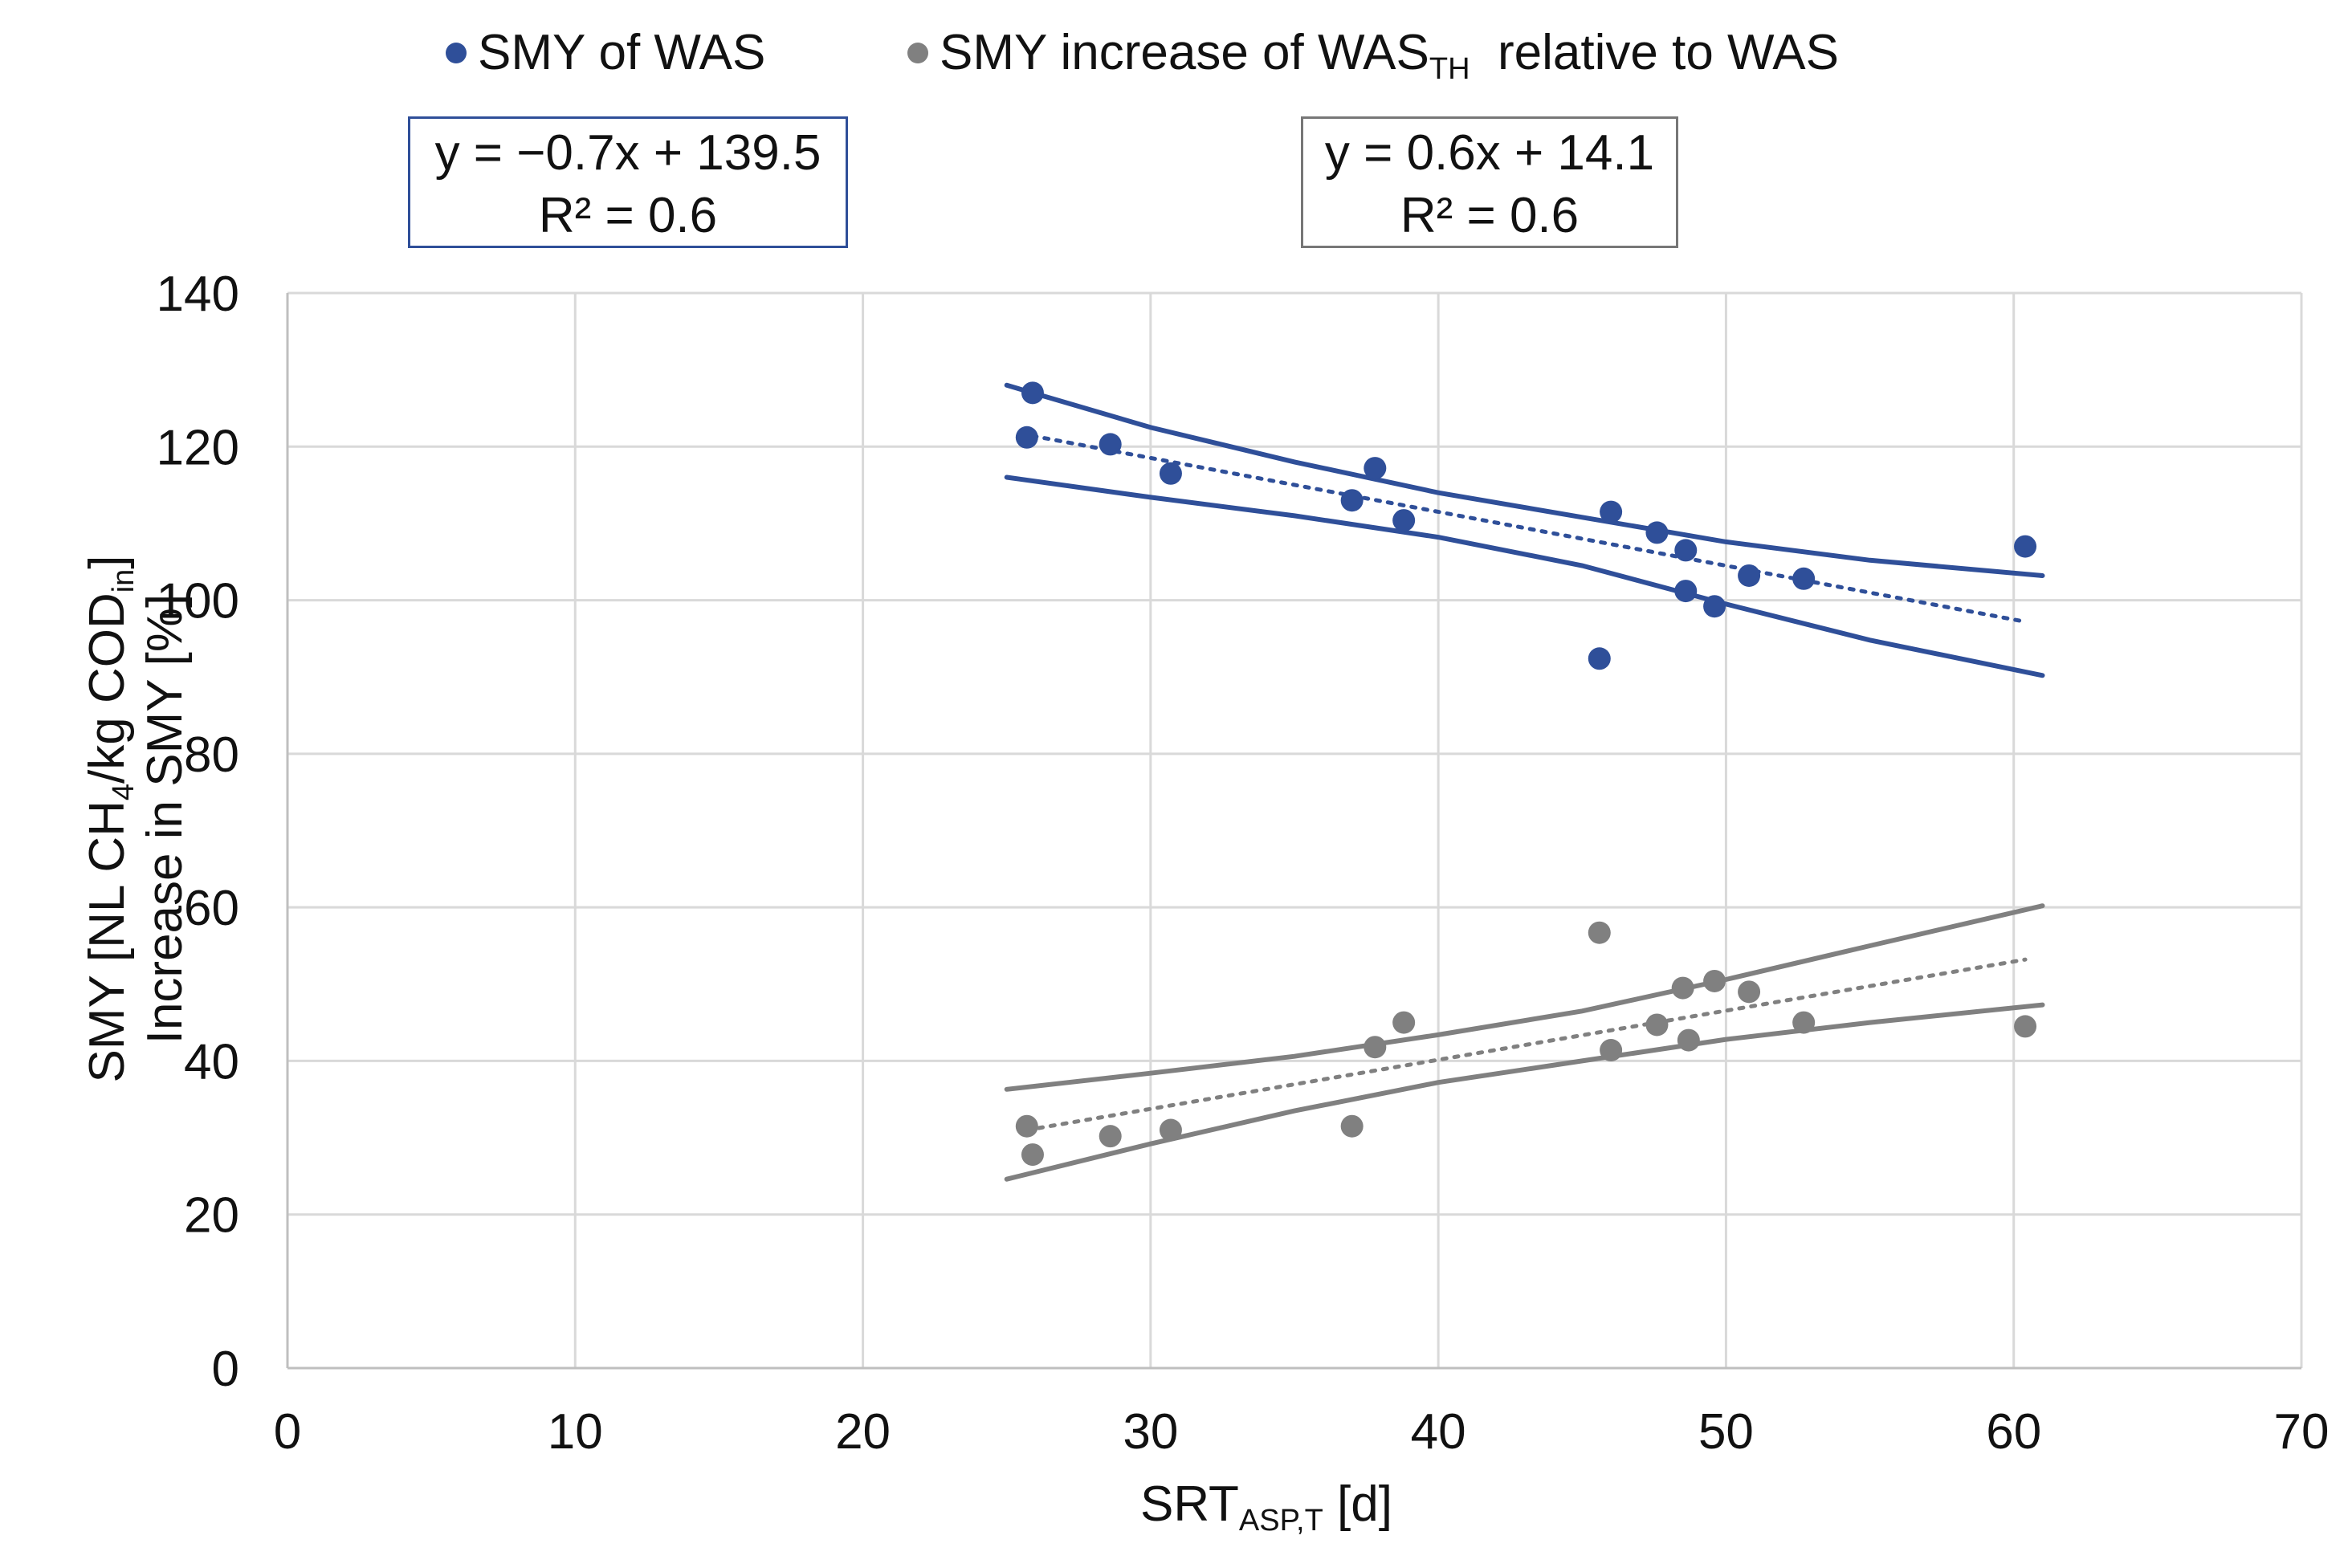 Image resolution: width=2348 pixels, height=1568 pixels. Describe the element at coordinates (1489, 153) in the screenshot. I see `trendline-equation-gray: y = 0.6x + 14.1` at that location.